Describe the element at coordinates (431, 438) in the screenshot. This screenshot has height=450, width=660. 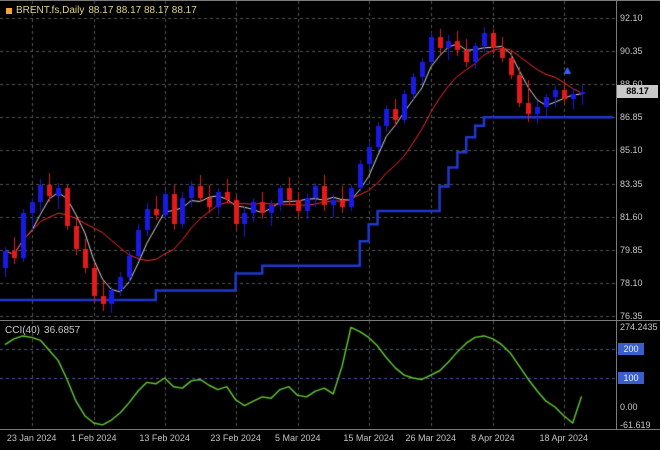
I see `date-tick-label: 26 Mar 2024` at that location.